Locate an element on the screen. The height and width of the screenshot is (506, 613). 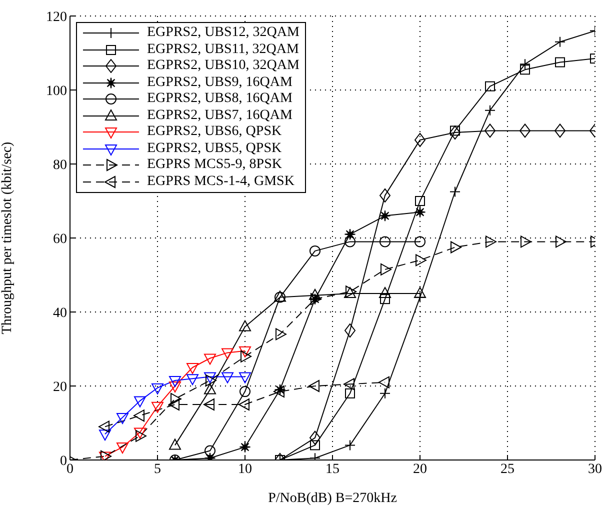
y-tick-label: 100 is located at coordinates (56, 91).